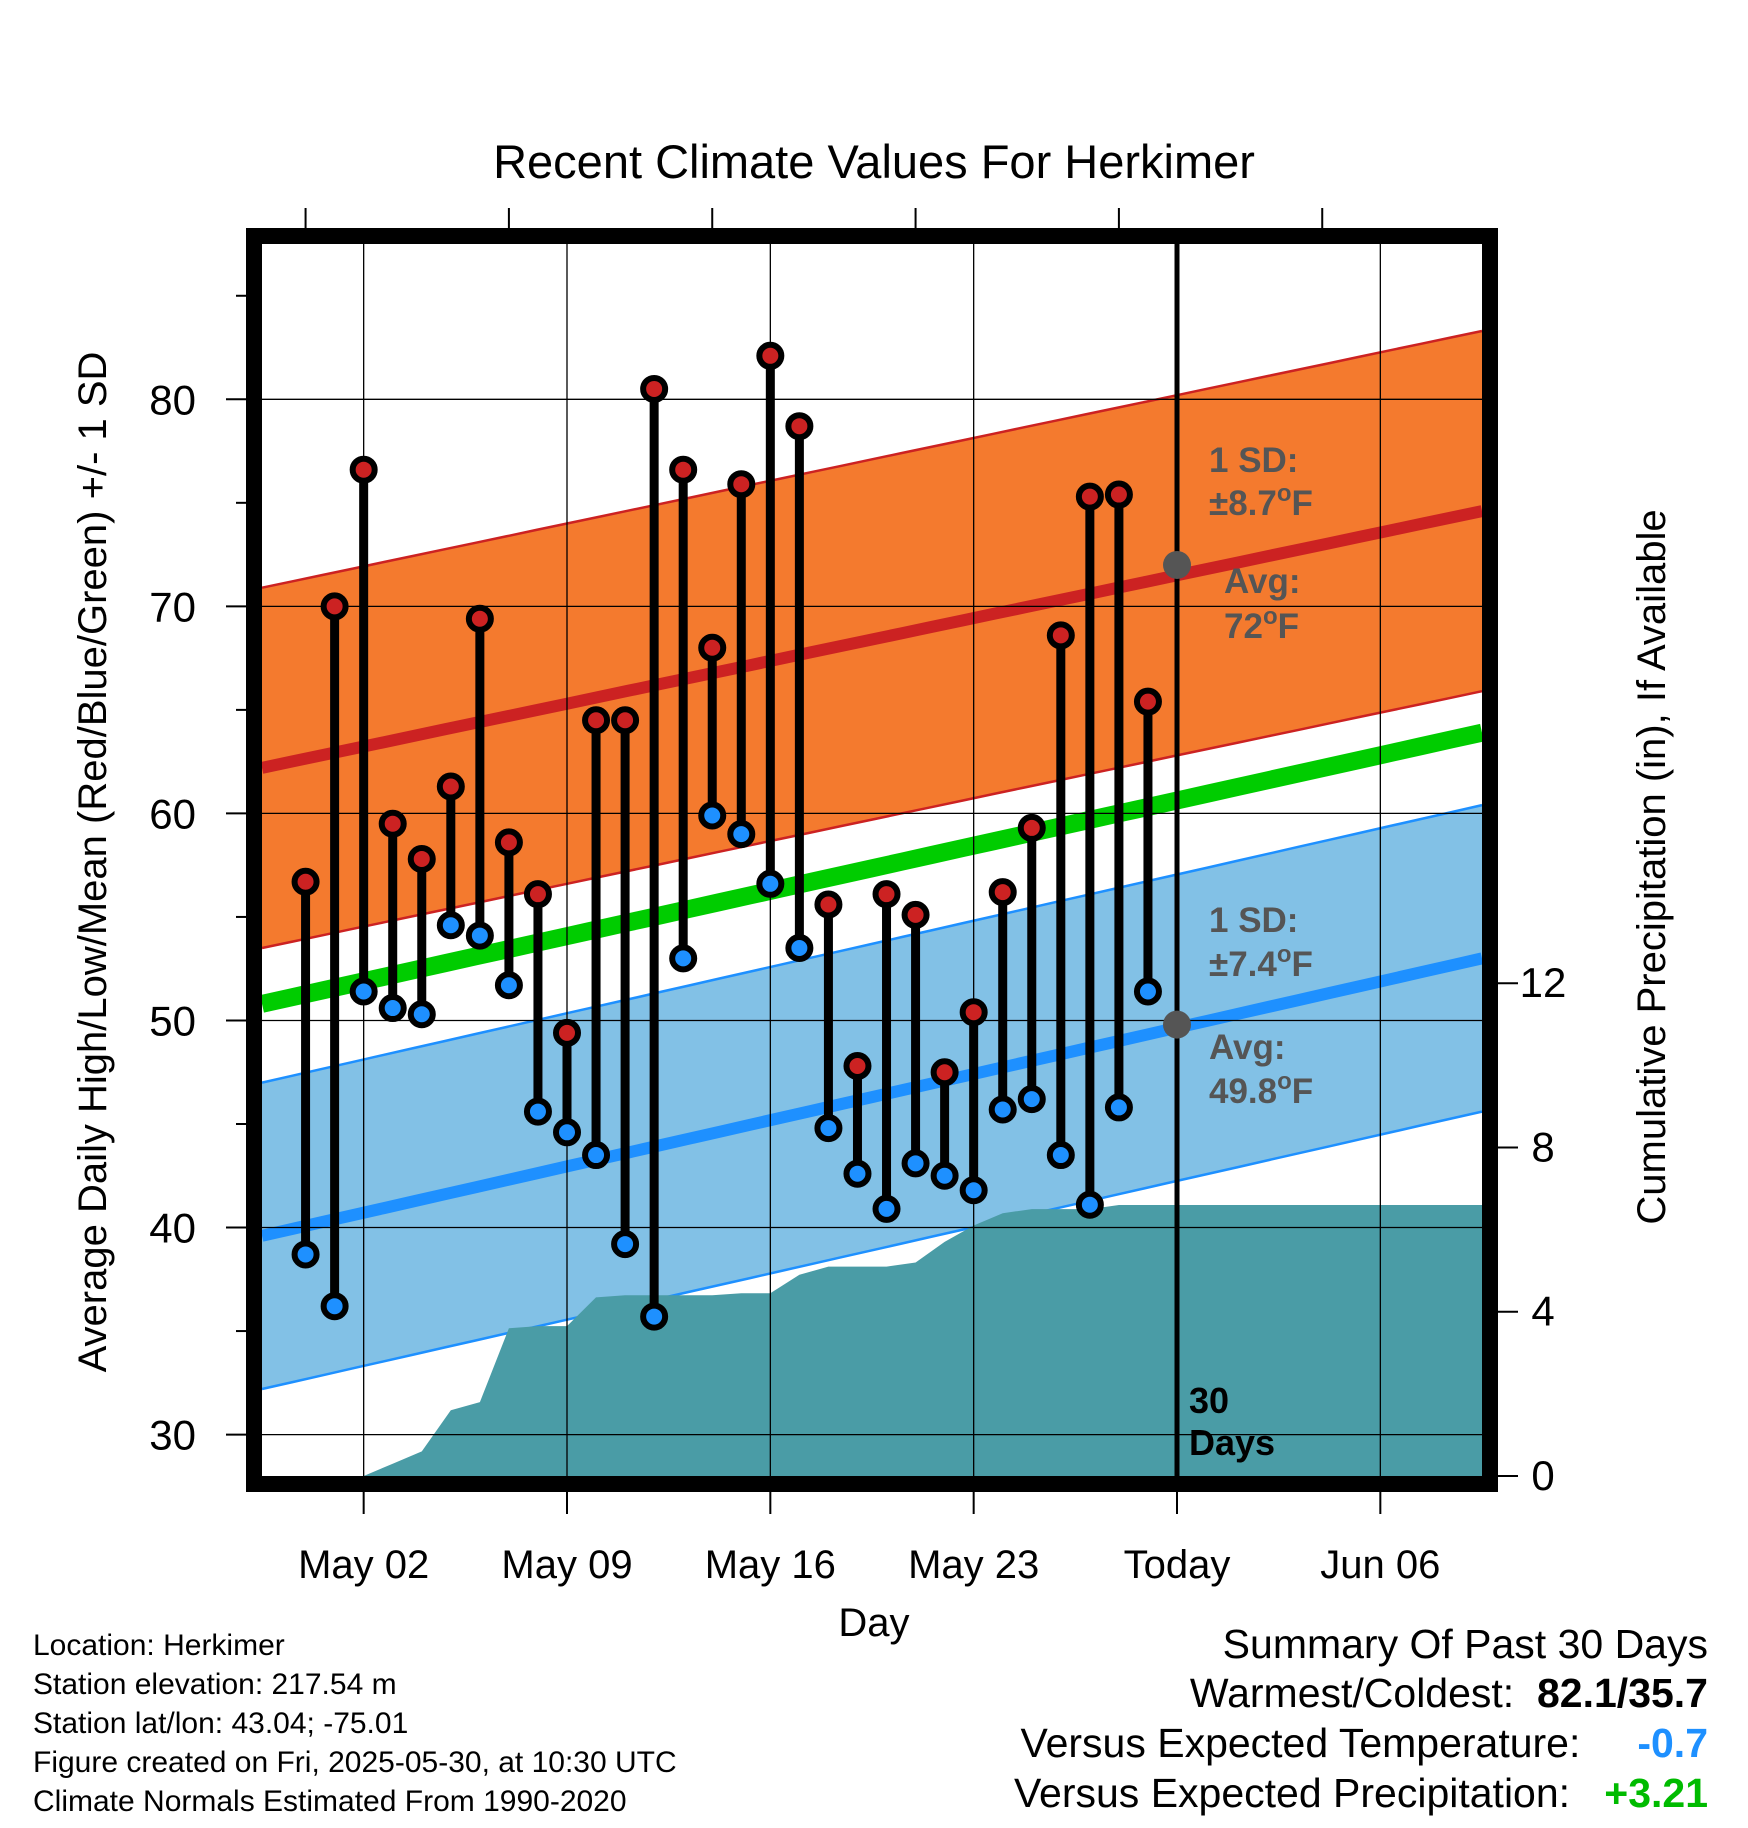  I want to click on today-days-number: 30, so click(1209, 1400).